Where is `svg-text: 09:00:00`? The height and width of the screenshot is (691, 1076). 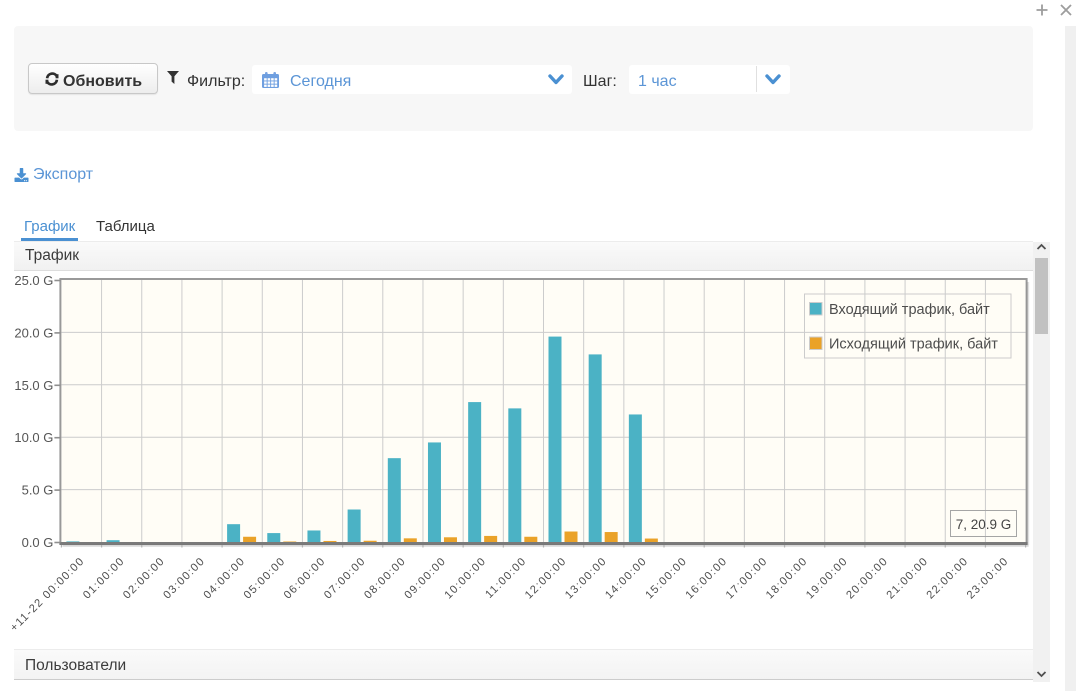
svg-text: 09:00:00 is located at coordinates (425, 578).